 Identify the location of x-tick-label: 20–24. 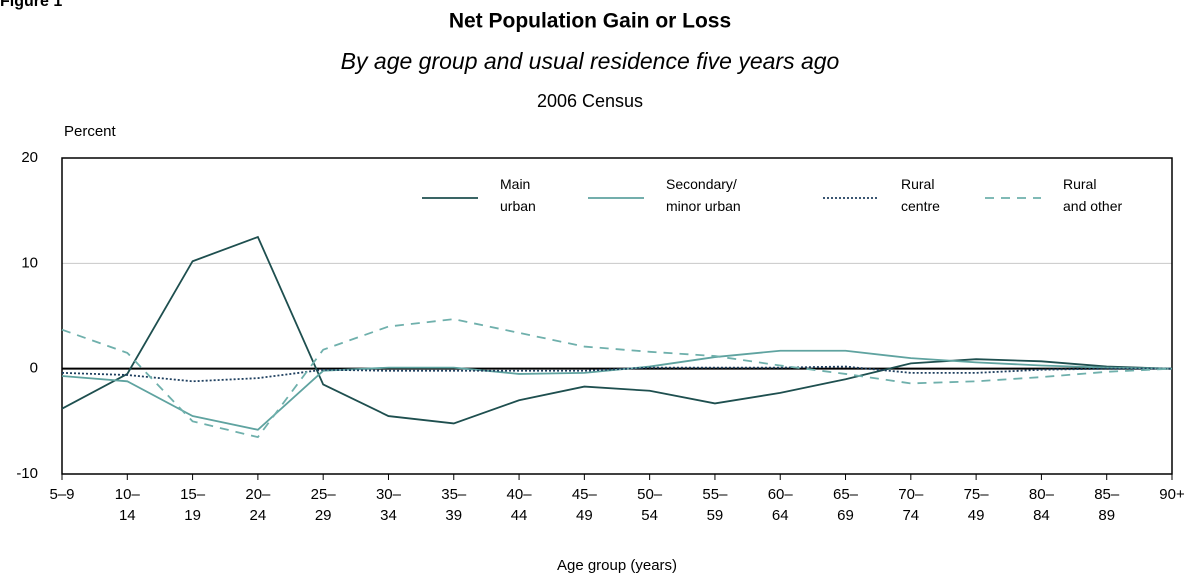
(258, 505).